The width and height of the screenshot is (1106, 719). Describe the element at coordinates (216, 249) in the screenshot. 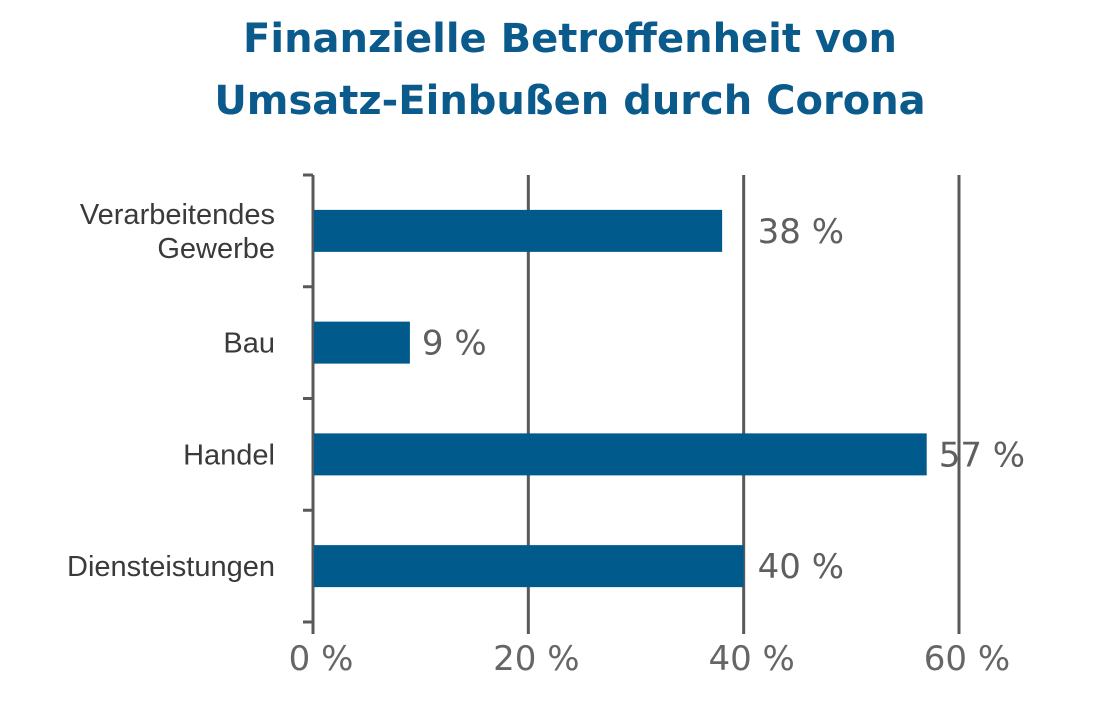

I see `category-label-0-line-1: Gewerbe` at that location.